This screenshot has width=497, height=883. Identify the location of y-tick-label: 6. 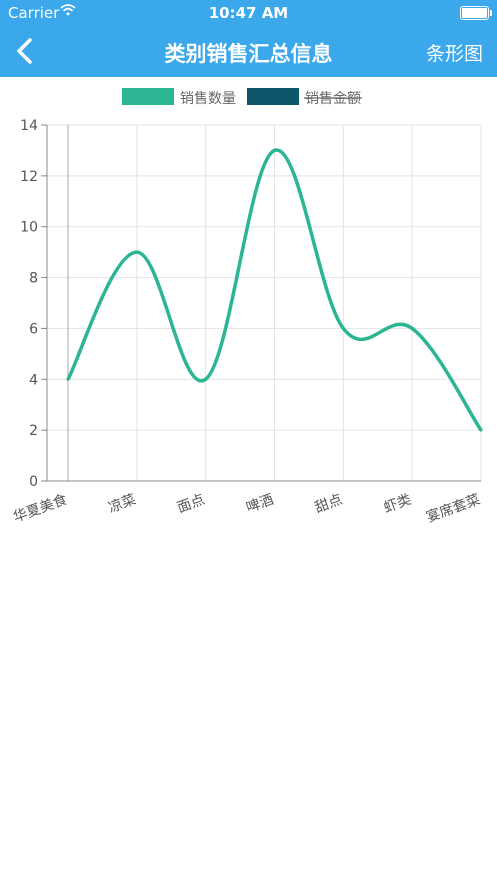
(33, 329).